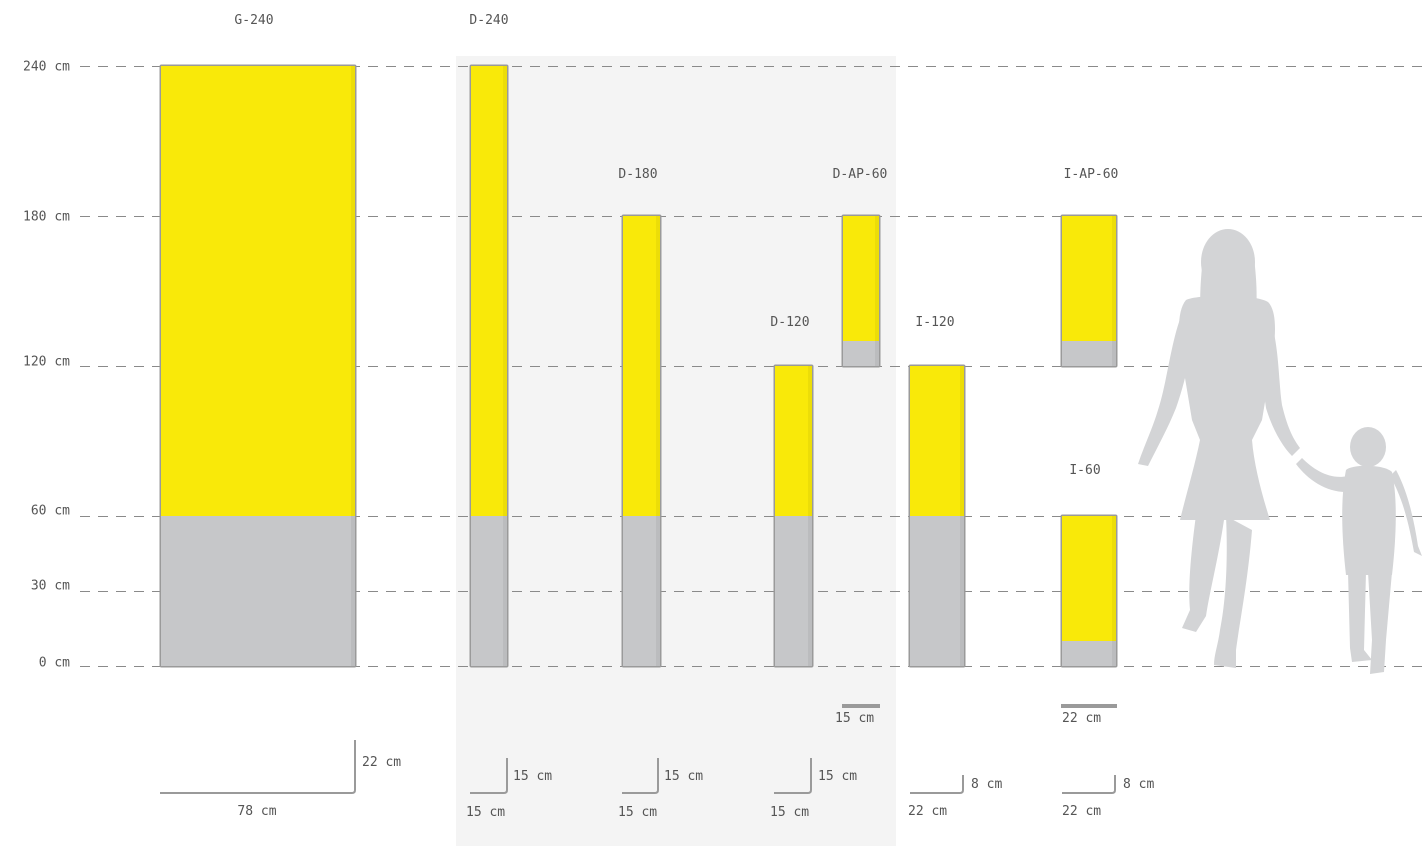 The height and width of the screenshot is (851, 1426). What do you see at coordinates (1108, 797) in the screenshot?
I see `footprint-i-60: 22 cm 8 cm` at bounding box center [1108, 797].